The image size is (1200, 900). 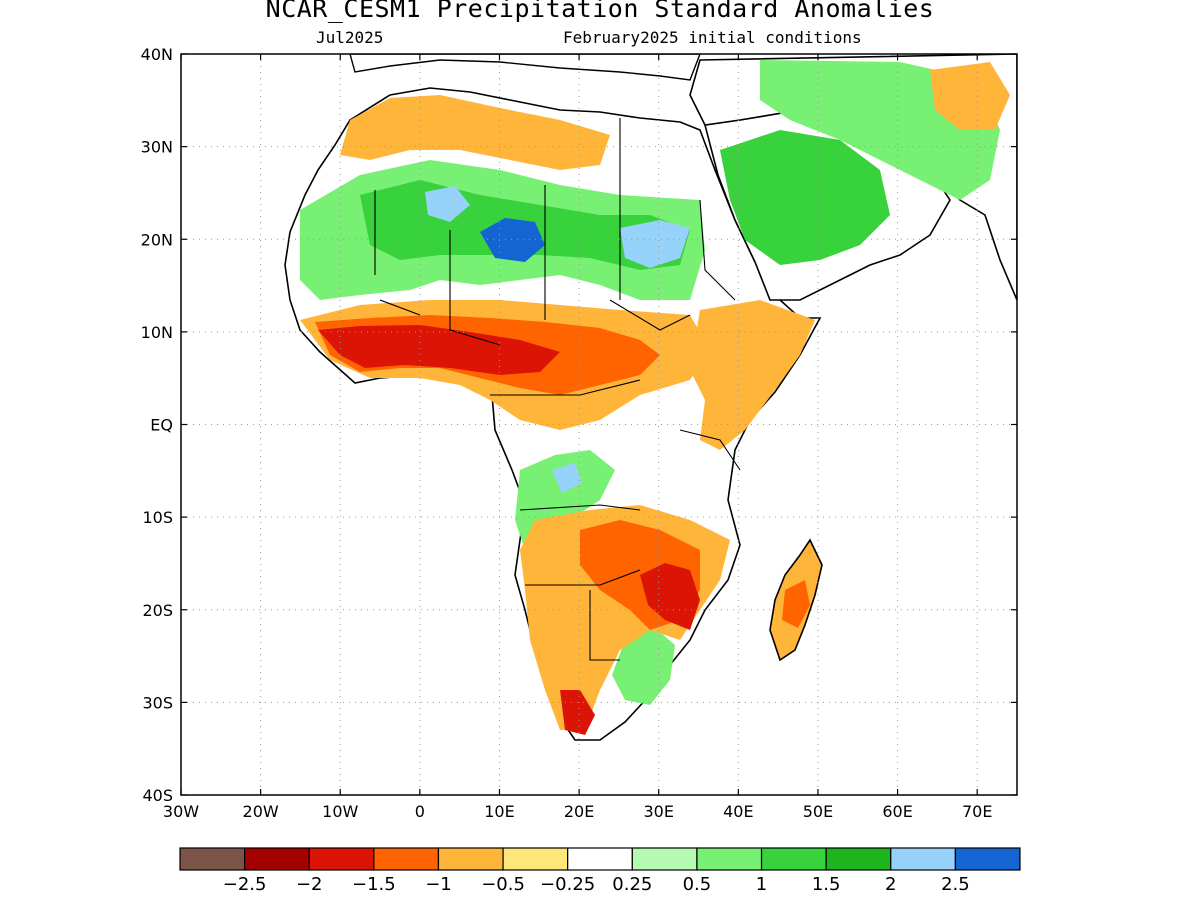 What do you see at coordinates (157, 517) in the screenshot?
I see `lat-tick-label: 10S` at bounding box center [157, 517].